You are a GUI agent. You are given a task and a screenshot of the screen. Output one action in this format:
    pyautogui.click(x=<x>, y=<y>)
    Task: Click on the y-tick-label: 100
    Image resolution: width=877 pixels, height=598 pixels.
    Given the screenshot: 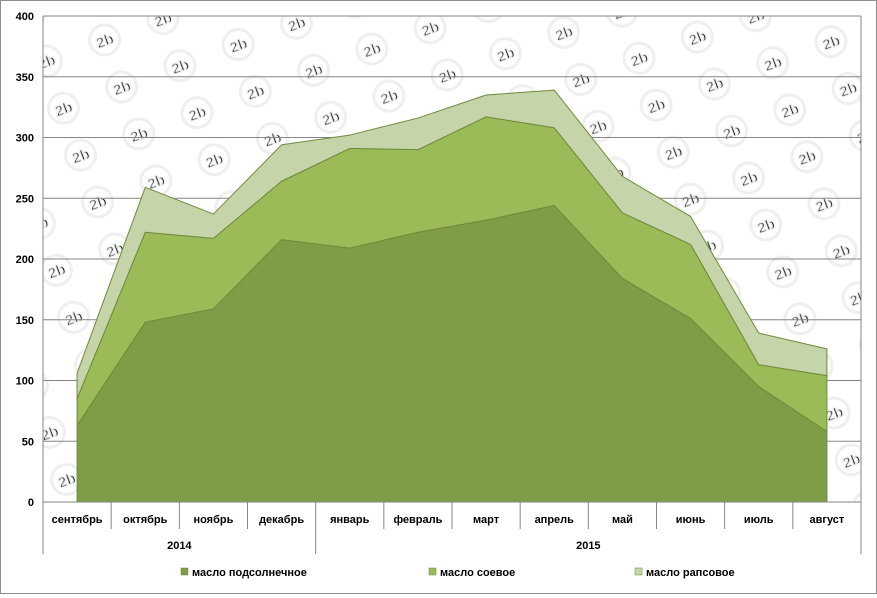 What is the action you would take?
    pyautogui.click(x=25, y=382)
    